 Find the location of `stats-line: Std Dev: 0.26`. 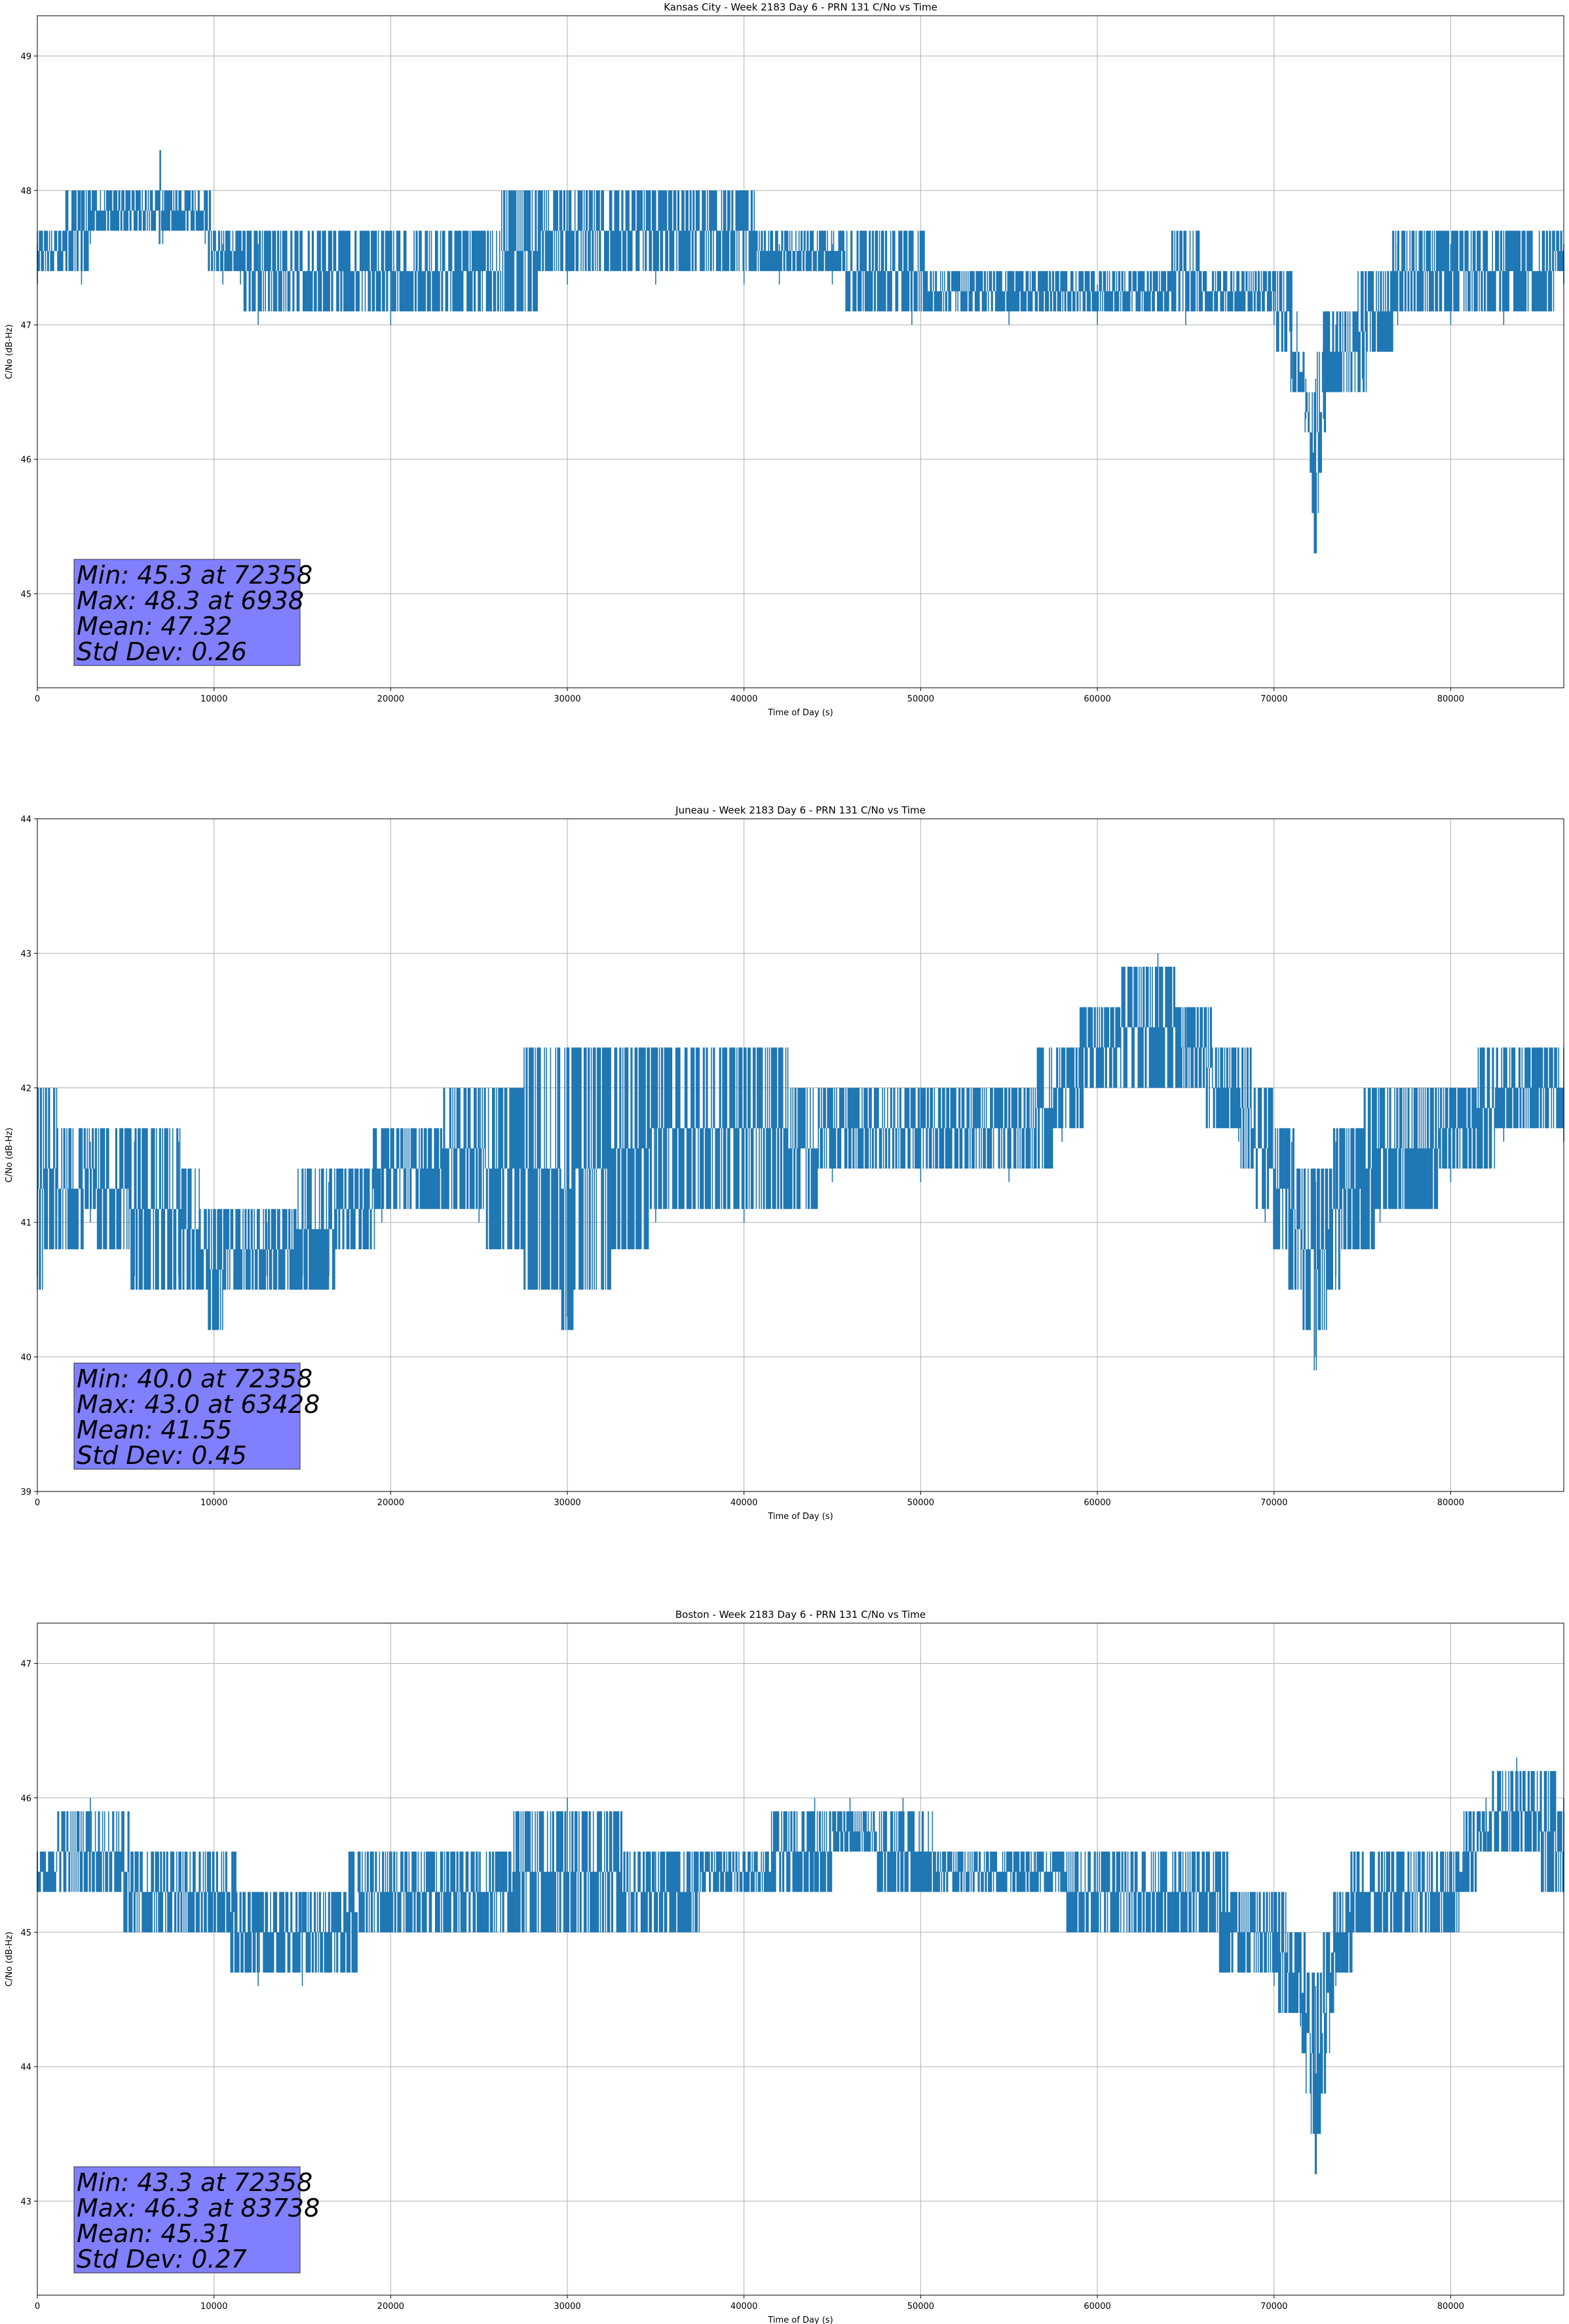

stats-line: Std Dev: 0.26 is located at coordinates (162, 651).